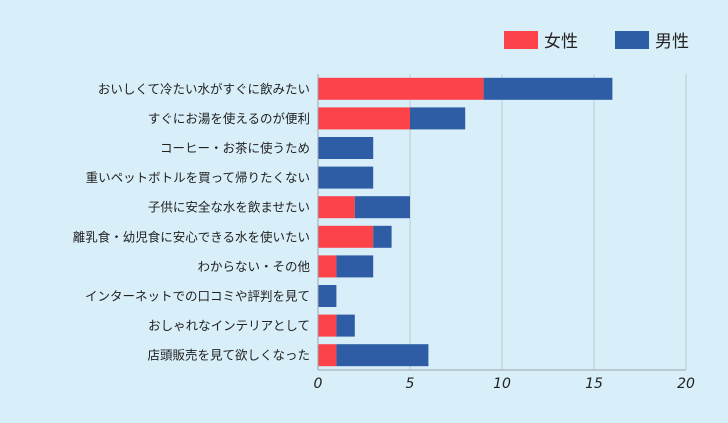  What do you see at coordinates (632, 40) in the screenshot?
I see `legend-swatch-male` at bounding box center [632, 40].